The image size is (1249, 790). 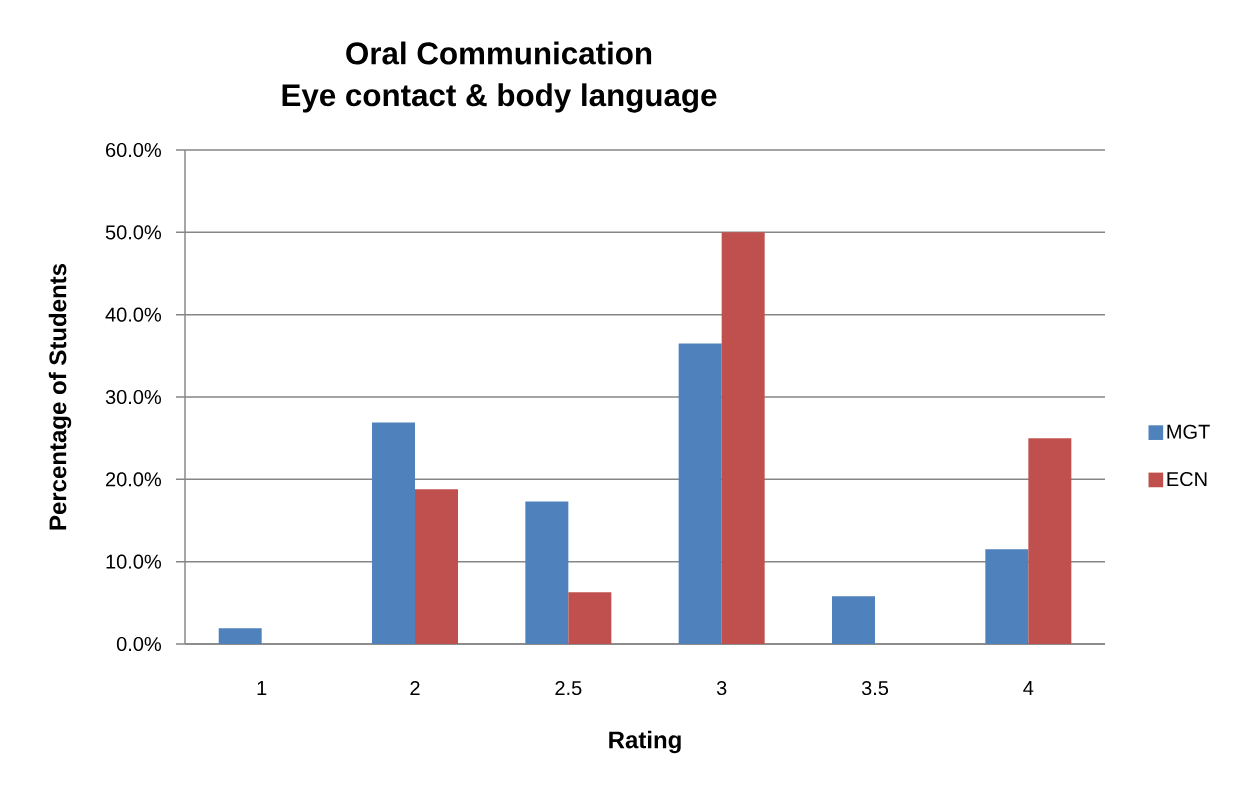 What do you see at coordinates (134, 479) in the screenshot?
I see `y-tick-label: 20.0%` at bounding box center [134, 479].